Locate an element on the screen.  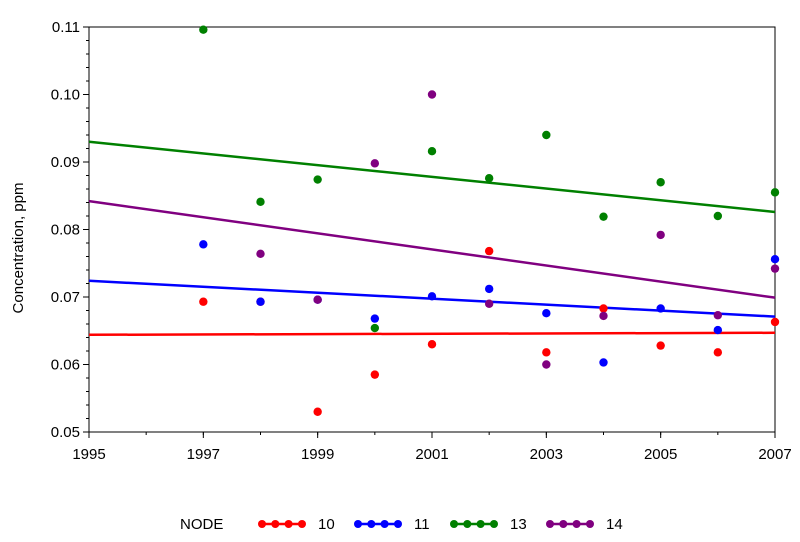
legend-item-node-11: 11 is located at coordinates (392, 524).